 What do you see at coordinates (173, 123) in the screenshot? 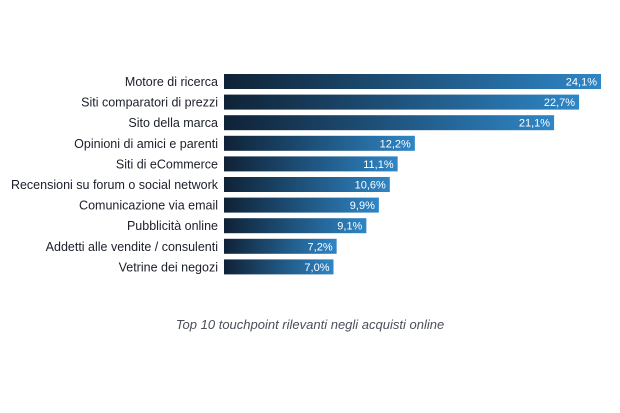
I see `category-label: Sito della marca` at bounding box center [173, 123].